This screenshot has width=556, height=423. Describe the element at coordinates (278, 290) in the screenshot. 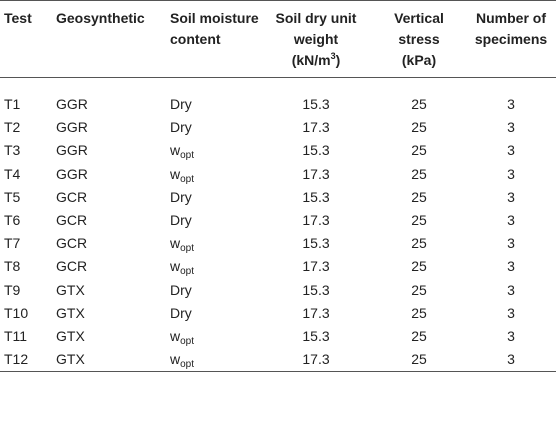

I see `table-row: T9 GTX Dry 15.3 25 3` at that location.